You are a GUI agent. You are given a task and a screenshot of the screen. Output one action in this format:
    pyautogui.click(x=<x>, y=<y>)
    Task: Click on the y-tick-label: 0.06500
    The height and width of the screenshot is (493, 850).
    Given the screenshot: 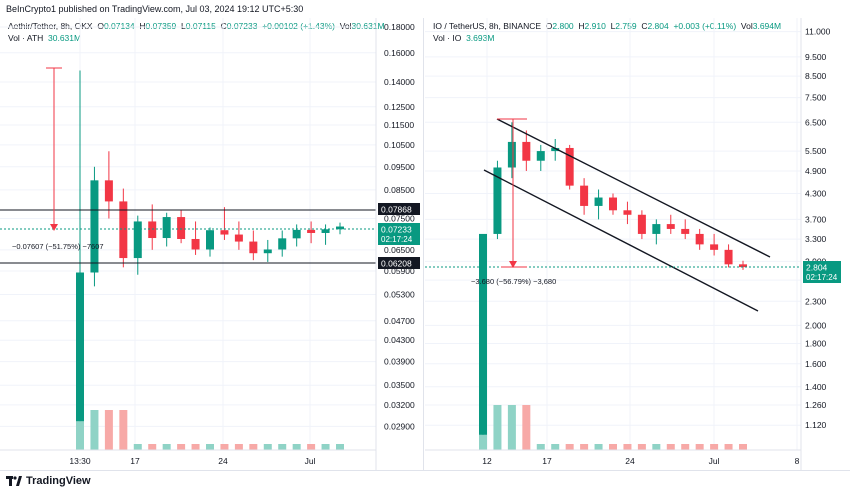 What is the action you would take?
    pyautogui.click(x=399, y=250)
    